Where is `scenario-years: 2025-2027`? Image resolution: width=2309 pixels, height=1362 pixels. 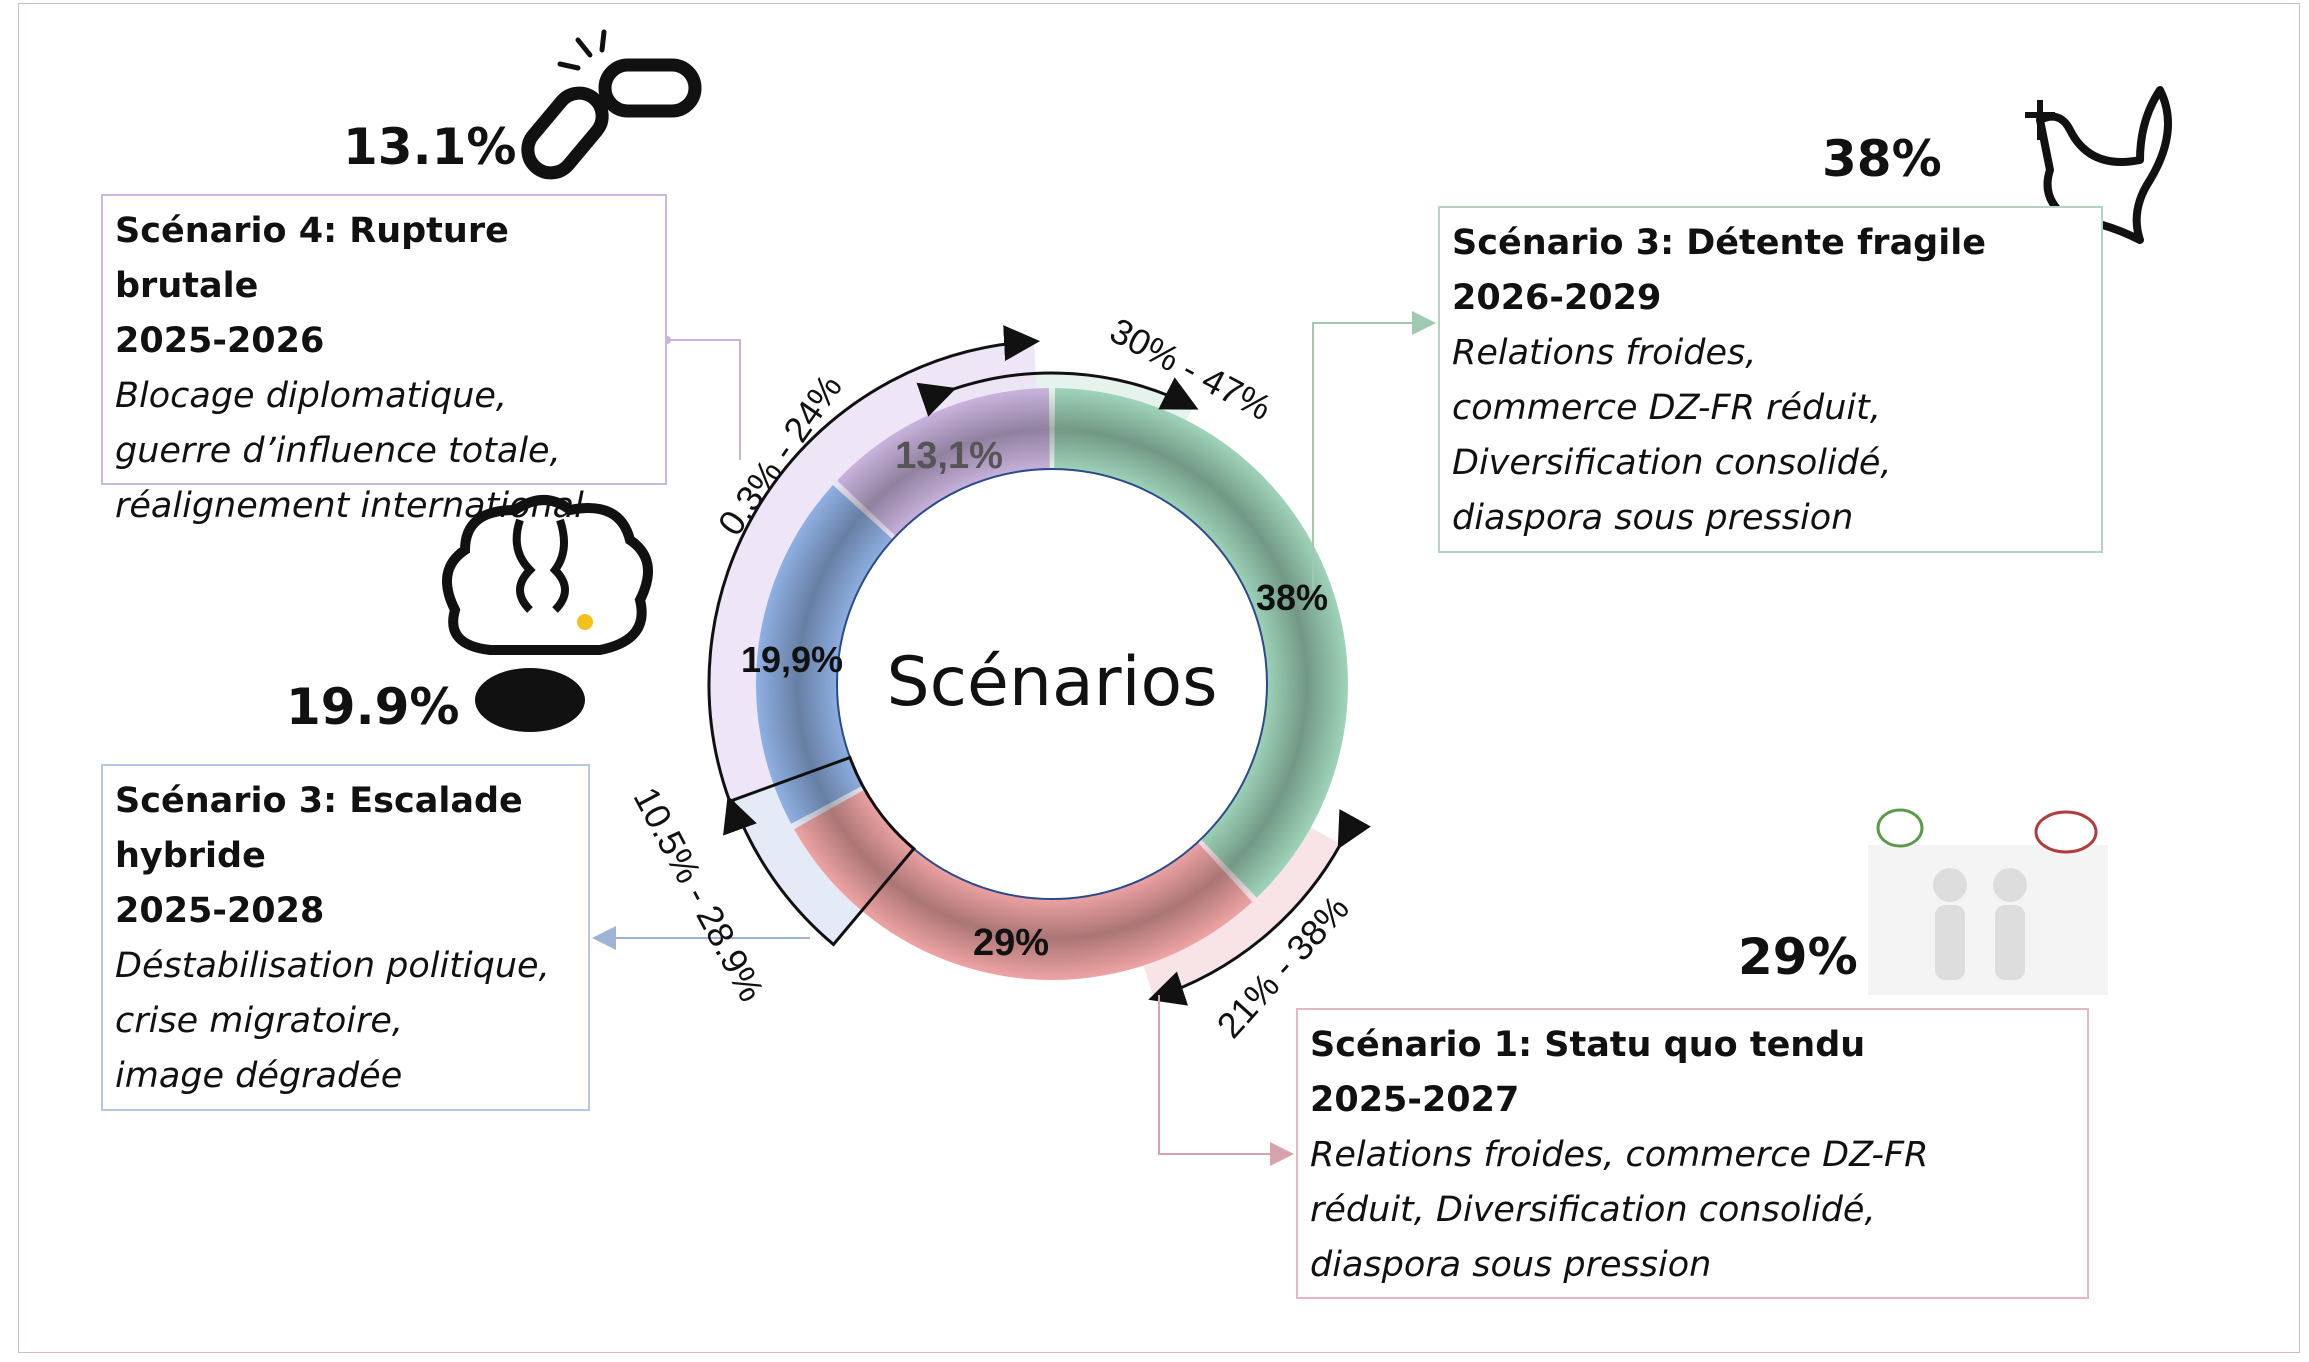 scenario-years: 2025-2027 is located at coordinates (1415, 1100).